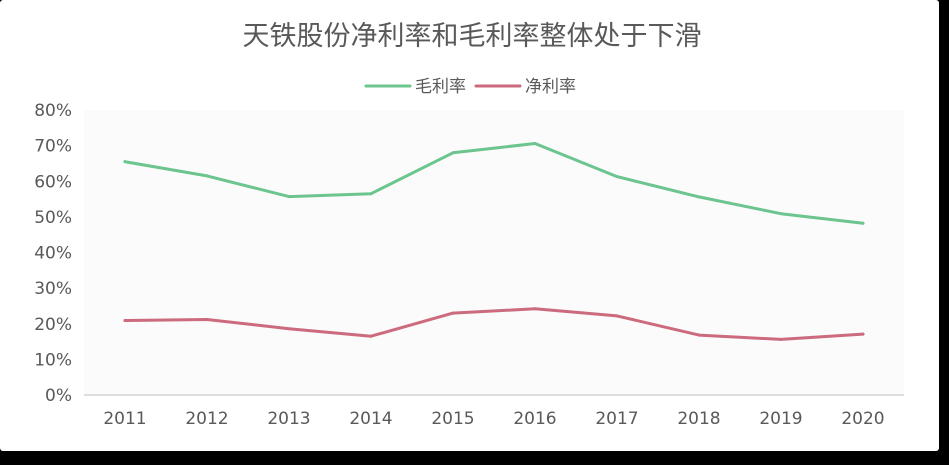 Image resolution: width=949 pixels, height=465 pixels. What do you see at coordinates (493, 419) in the screenshot?
I see `x-axis-ticks: 2011 2012 2013 2014 2015 2016 2017 2018 2019 2020` at bounding box center [493, 419].